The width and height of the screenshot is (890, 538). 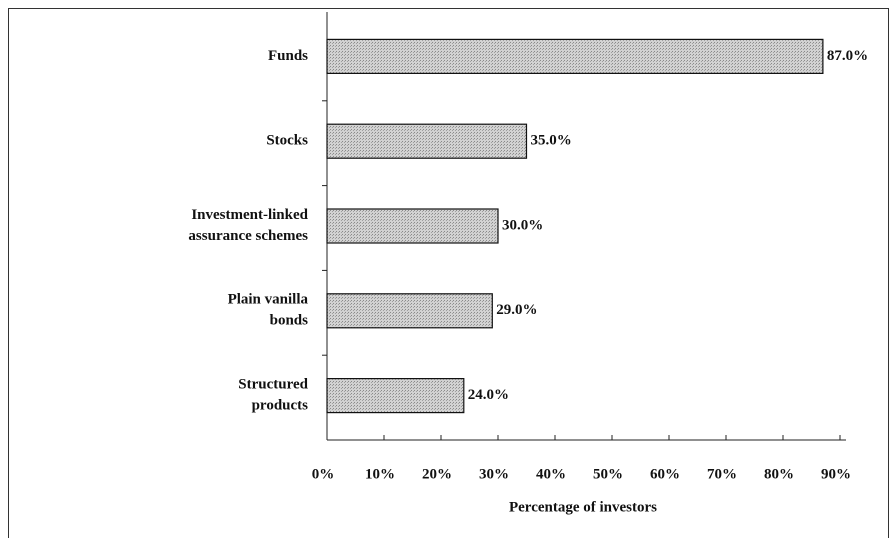 I want to click on x-tick-label: 10%, so click(x=380, y=474).